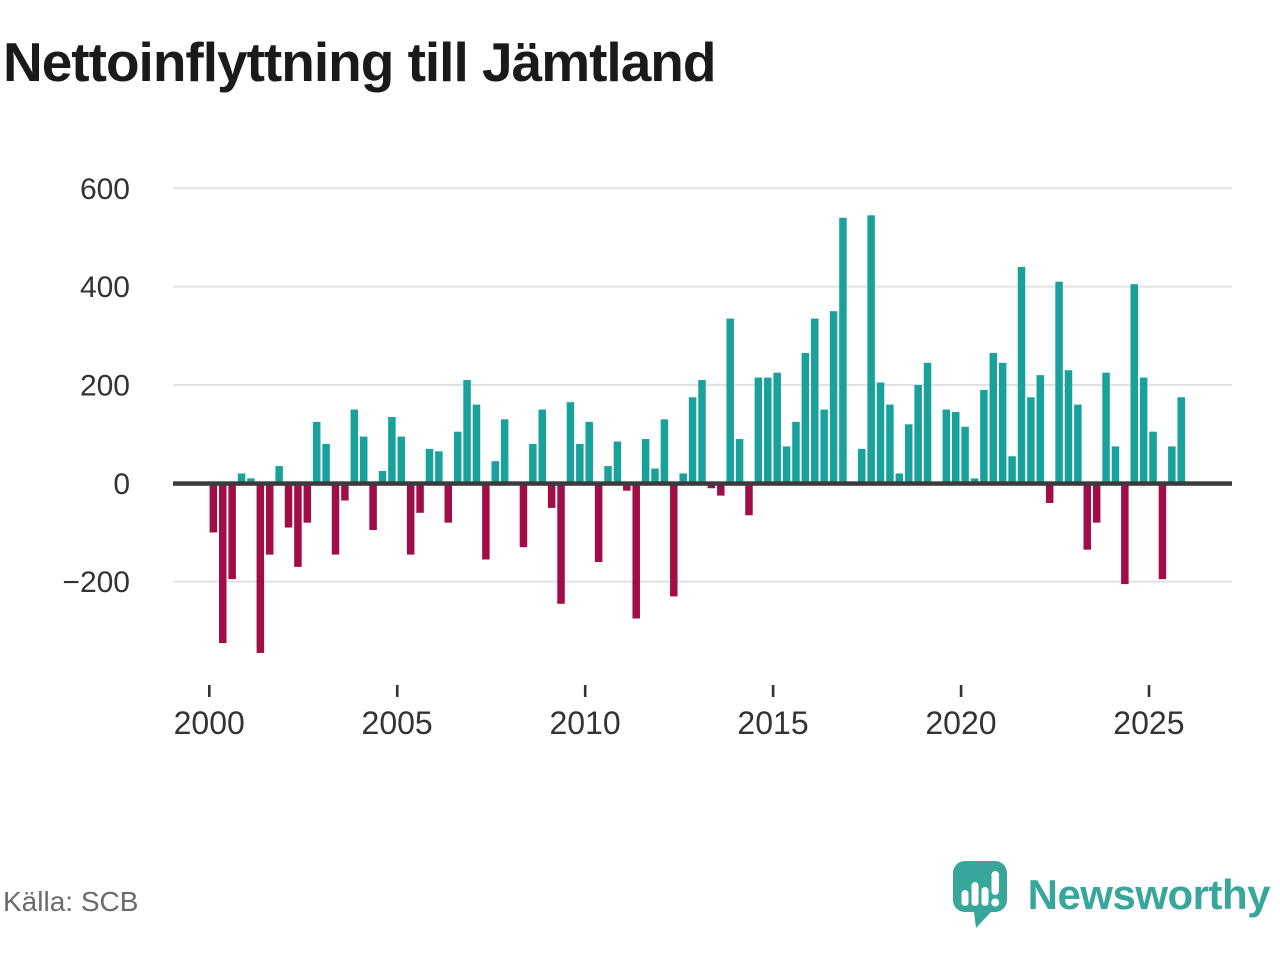 The image size is (1280, 960). What do you see at coordinates (467, 432) in the screenshot?
I see `bar-2006-Q4` at bounding box center [467, 432].